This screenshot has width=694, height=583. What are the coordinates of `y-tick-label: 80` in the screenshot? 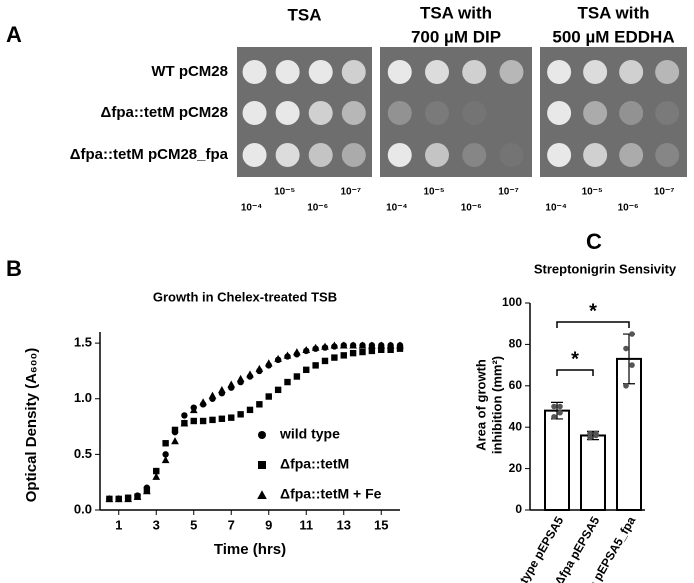 It's located at (516, 344).